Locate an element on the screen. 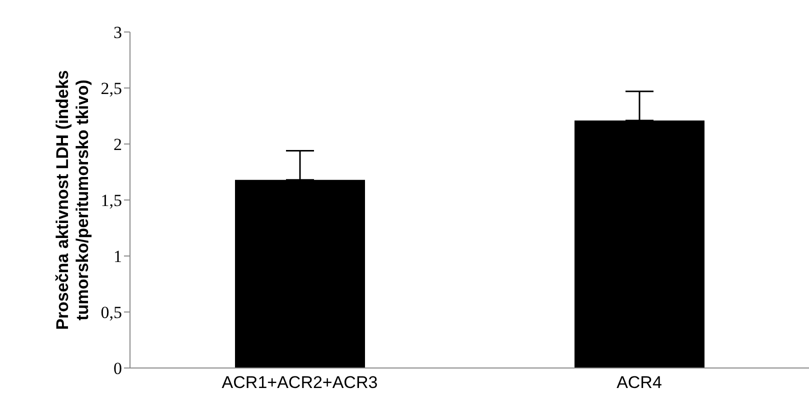 Image resolution: width=809 pixels, height=413 pixels. y-tick-label: 1,5 is located at coordinates (111, 200).